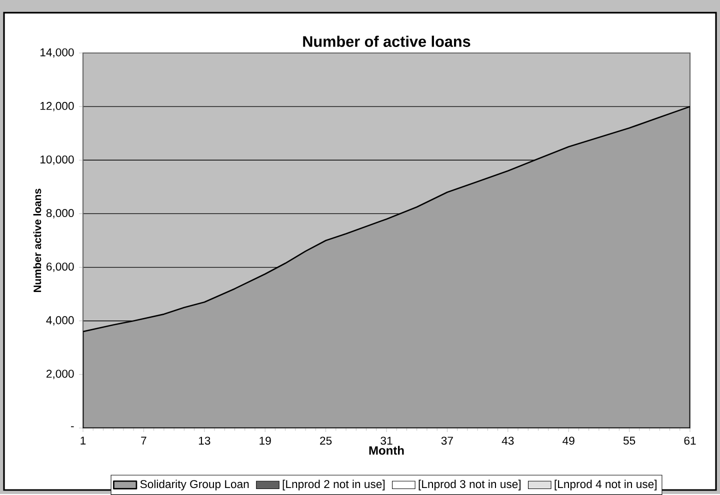 The width and height of the screenshot is (720, 495). What do you see at coordinates (386, 450) in the screenshot?
I see `x-axis-title: Month` at bounding box center [386, 450].